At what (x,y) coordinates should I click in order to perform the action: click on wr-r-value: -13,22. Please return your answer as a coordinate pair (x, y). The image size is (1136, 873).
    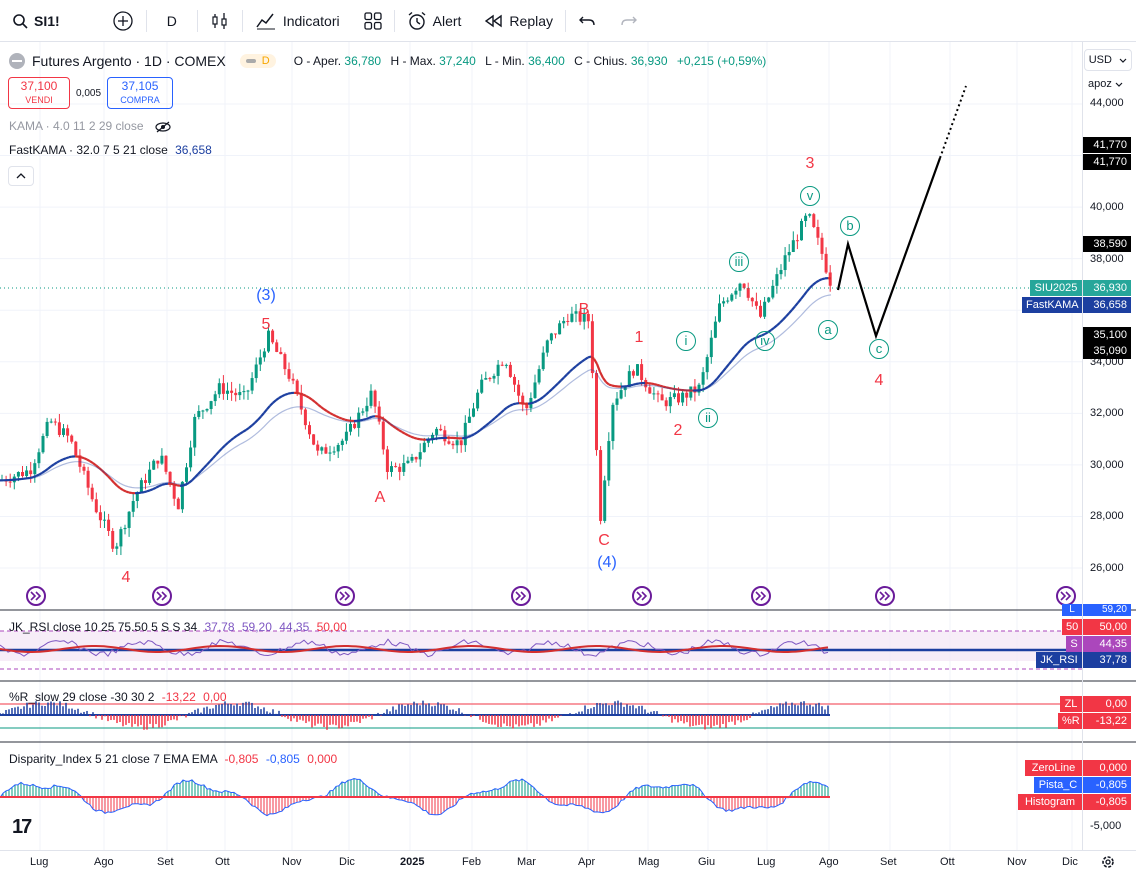
    Looking at the image, I should click on (1107, 721).